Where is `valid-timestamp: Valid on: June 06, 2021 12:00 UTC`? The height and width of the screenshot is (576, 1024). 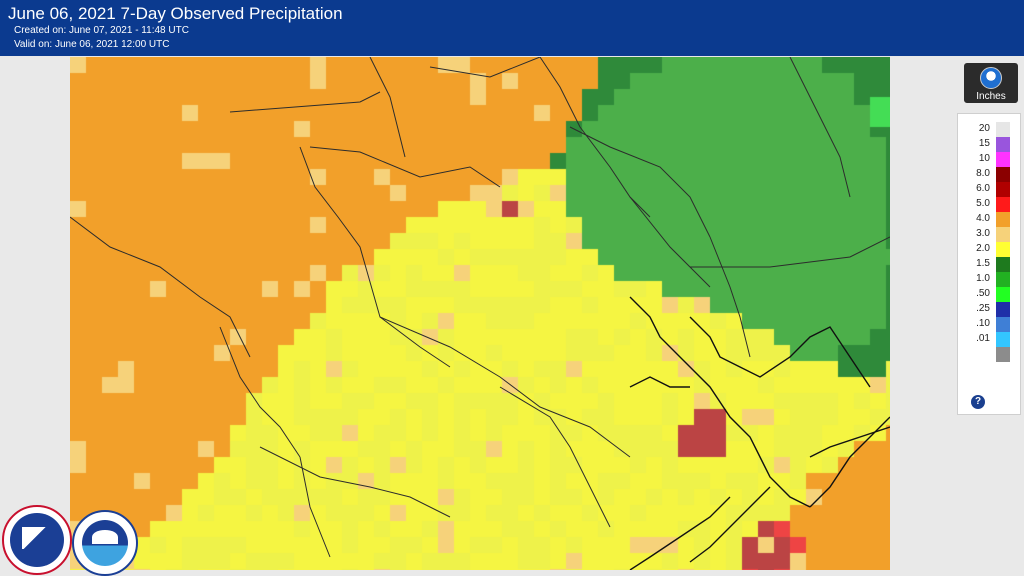 valid-timestamp: Valid on: June 06, 2021 12:00 UTC is located at coordinates (92, 44).